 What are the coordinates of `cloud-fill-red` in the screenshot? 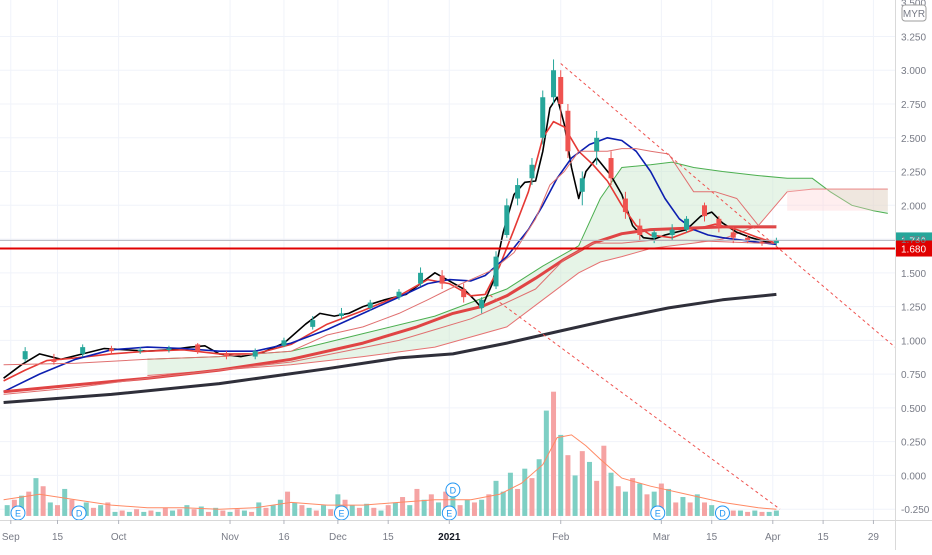 It's located at (837, 200).